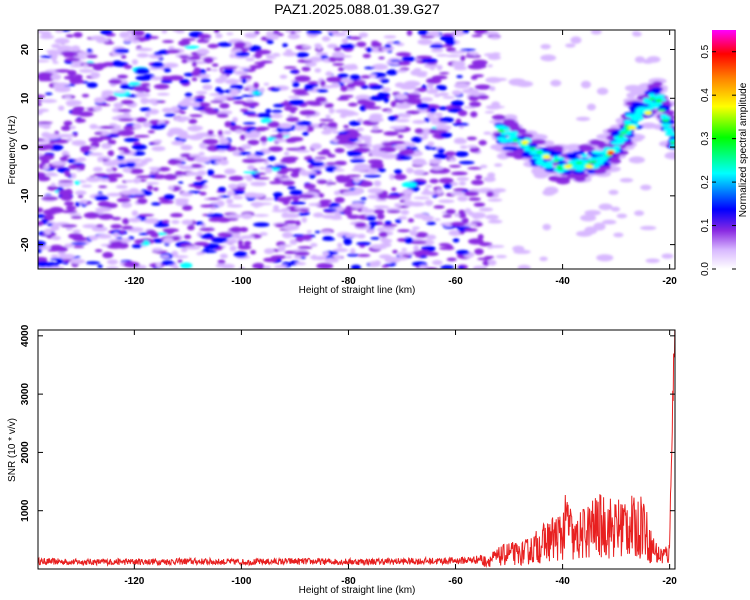  Describe the element at coordinates (25, 50) in the screenshot. I see `spectrogram-y-tick-label: 20` at that location.